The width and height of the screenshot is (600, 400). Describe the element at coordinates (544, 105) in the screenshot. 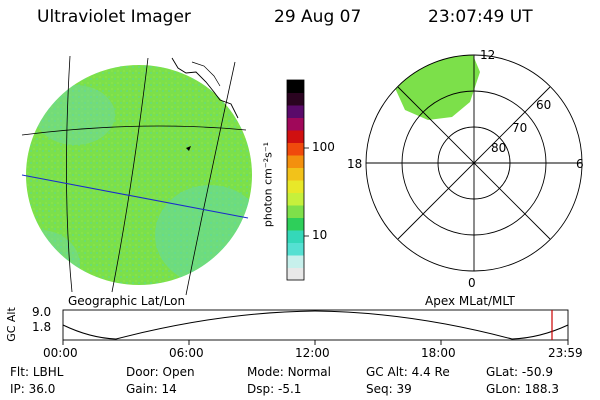

I see `mlat-label-60: 60` at that location.